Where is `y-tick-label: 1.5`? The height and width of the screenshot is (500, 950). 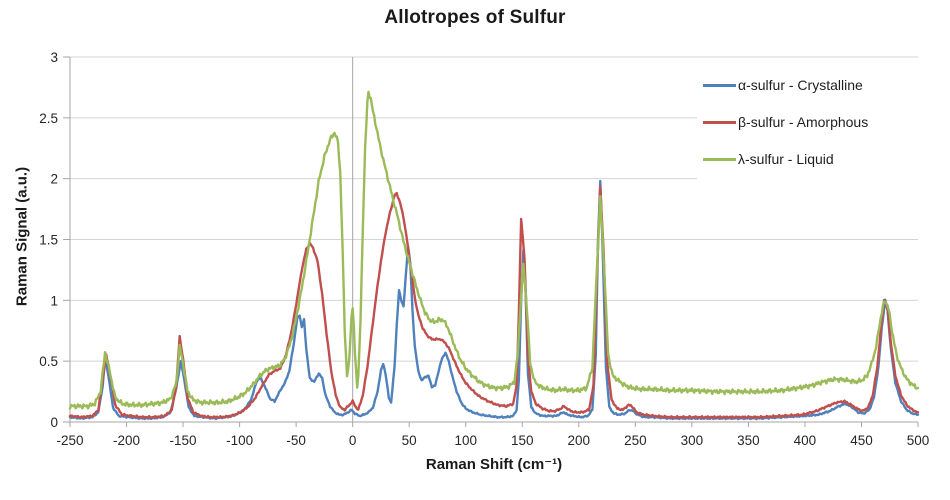
y-tick-label: 1.5 is located at coordinates (48, 240).